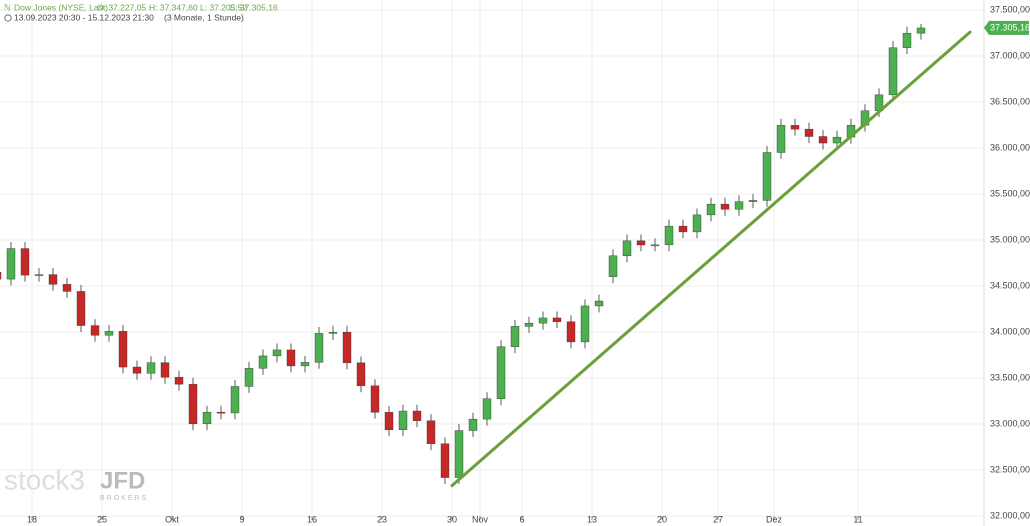  I want to click on date-range: 13.09.2023 20:30 - 15.12.2023 21:30, so click(84, 17).